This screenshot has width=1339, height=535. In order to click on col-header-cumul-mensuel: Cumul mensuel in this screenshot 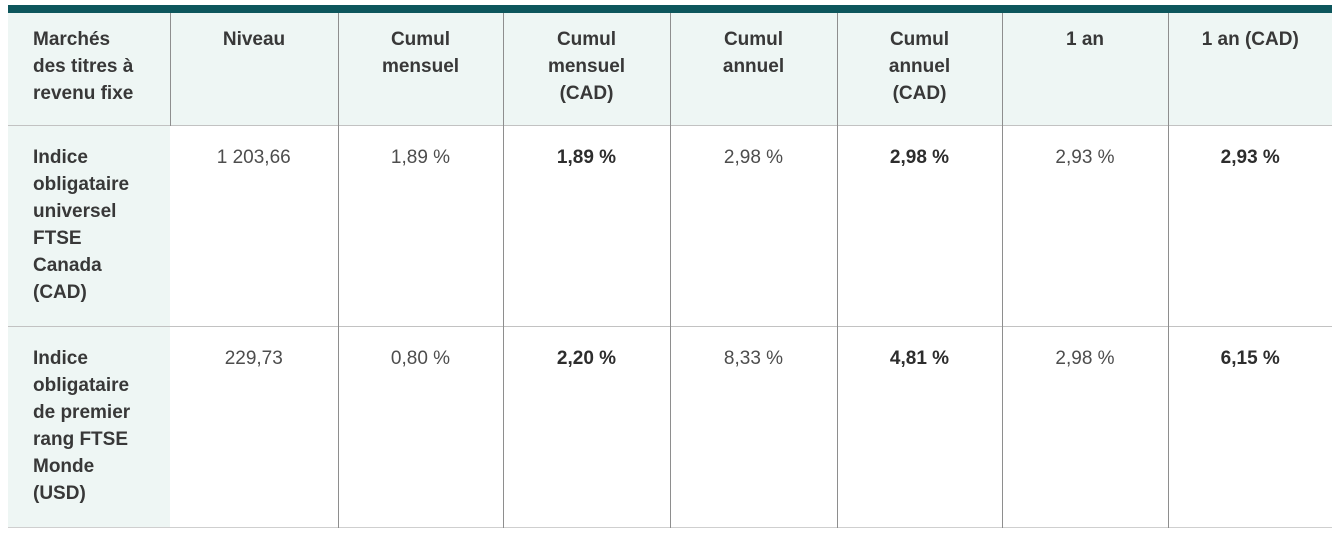, I will do `click(420, 69)`.